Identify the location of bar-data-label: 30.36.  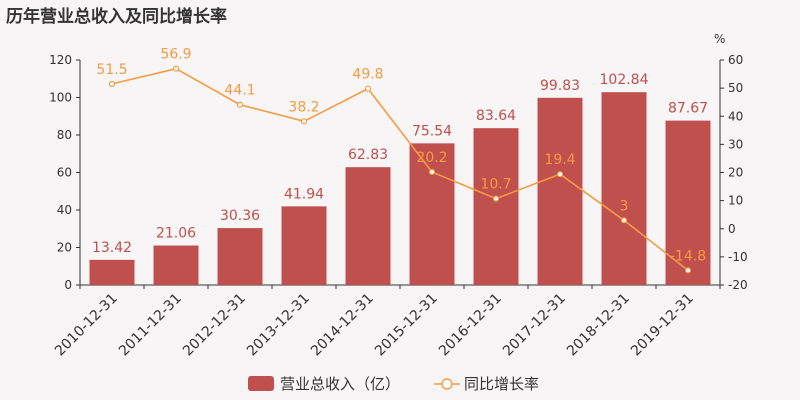
(240, 216).